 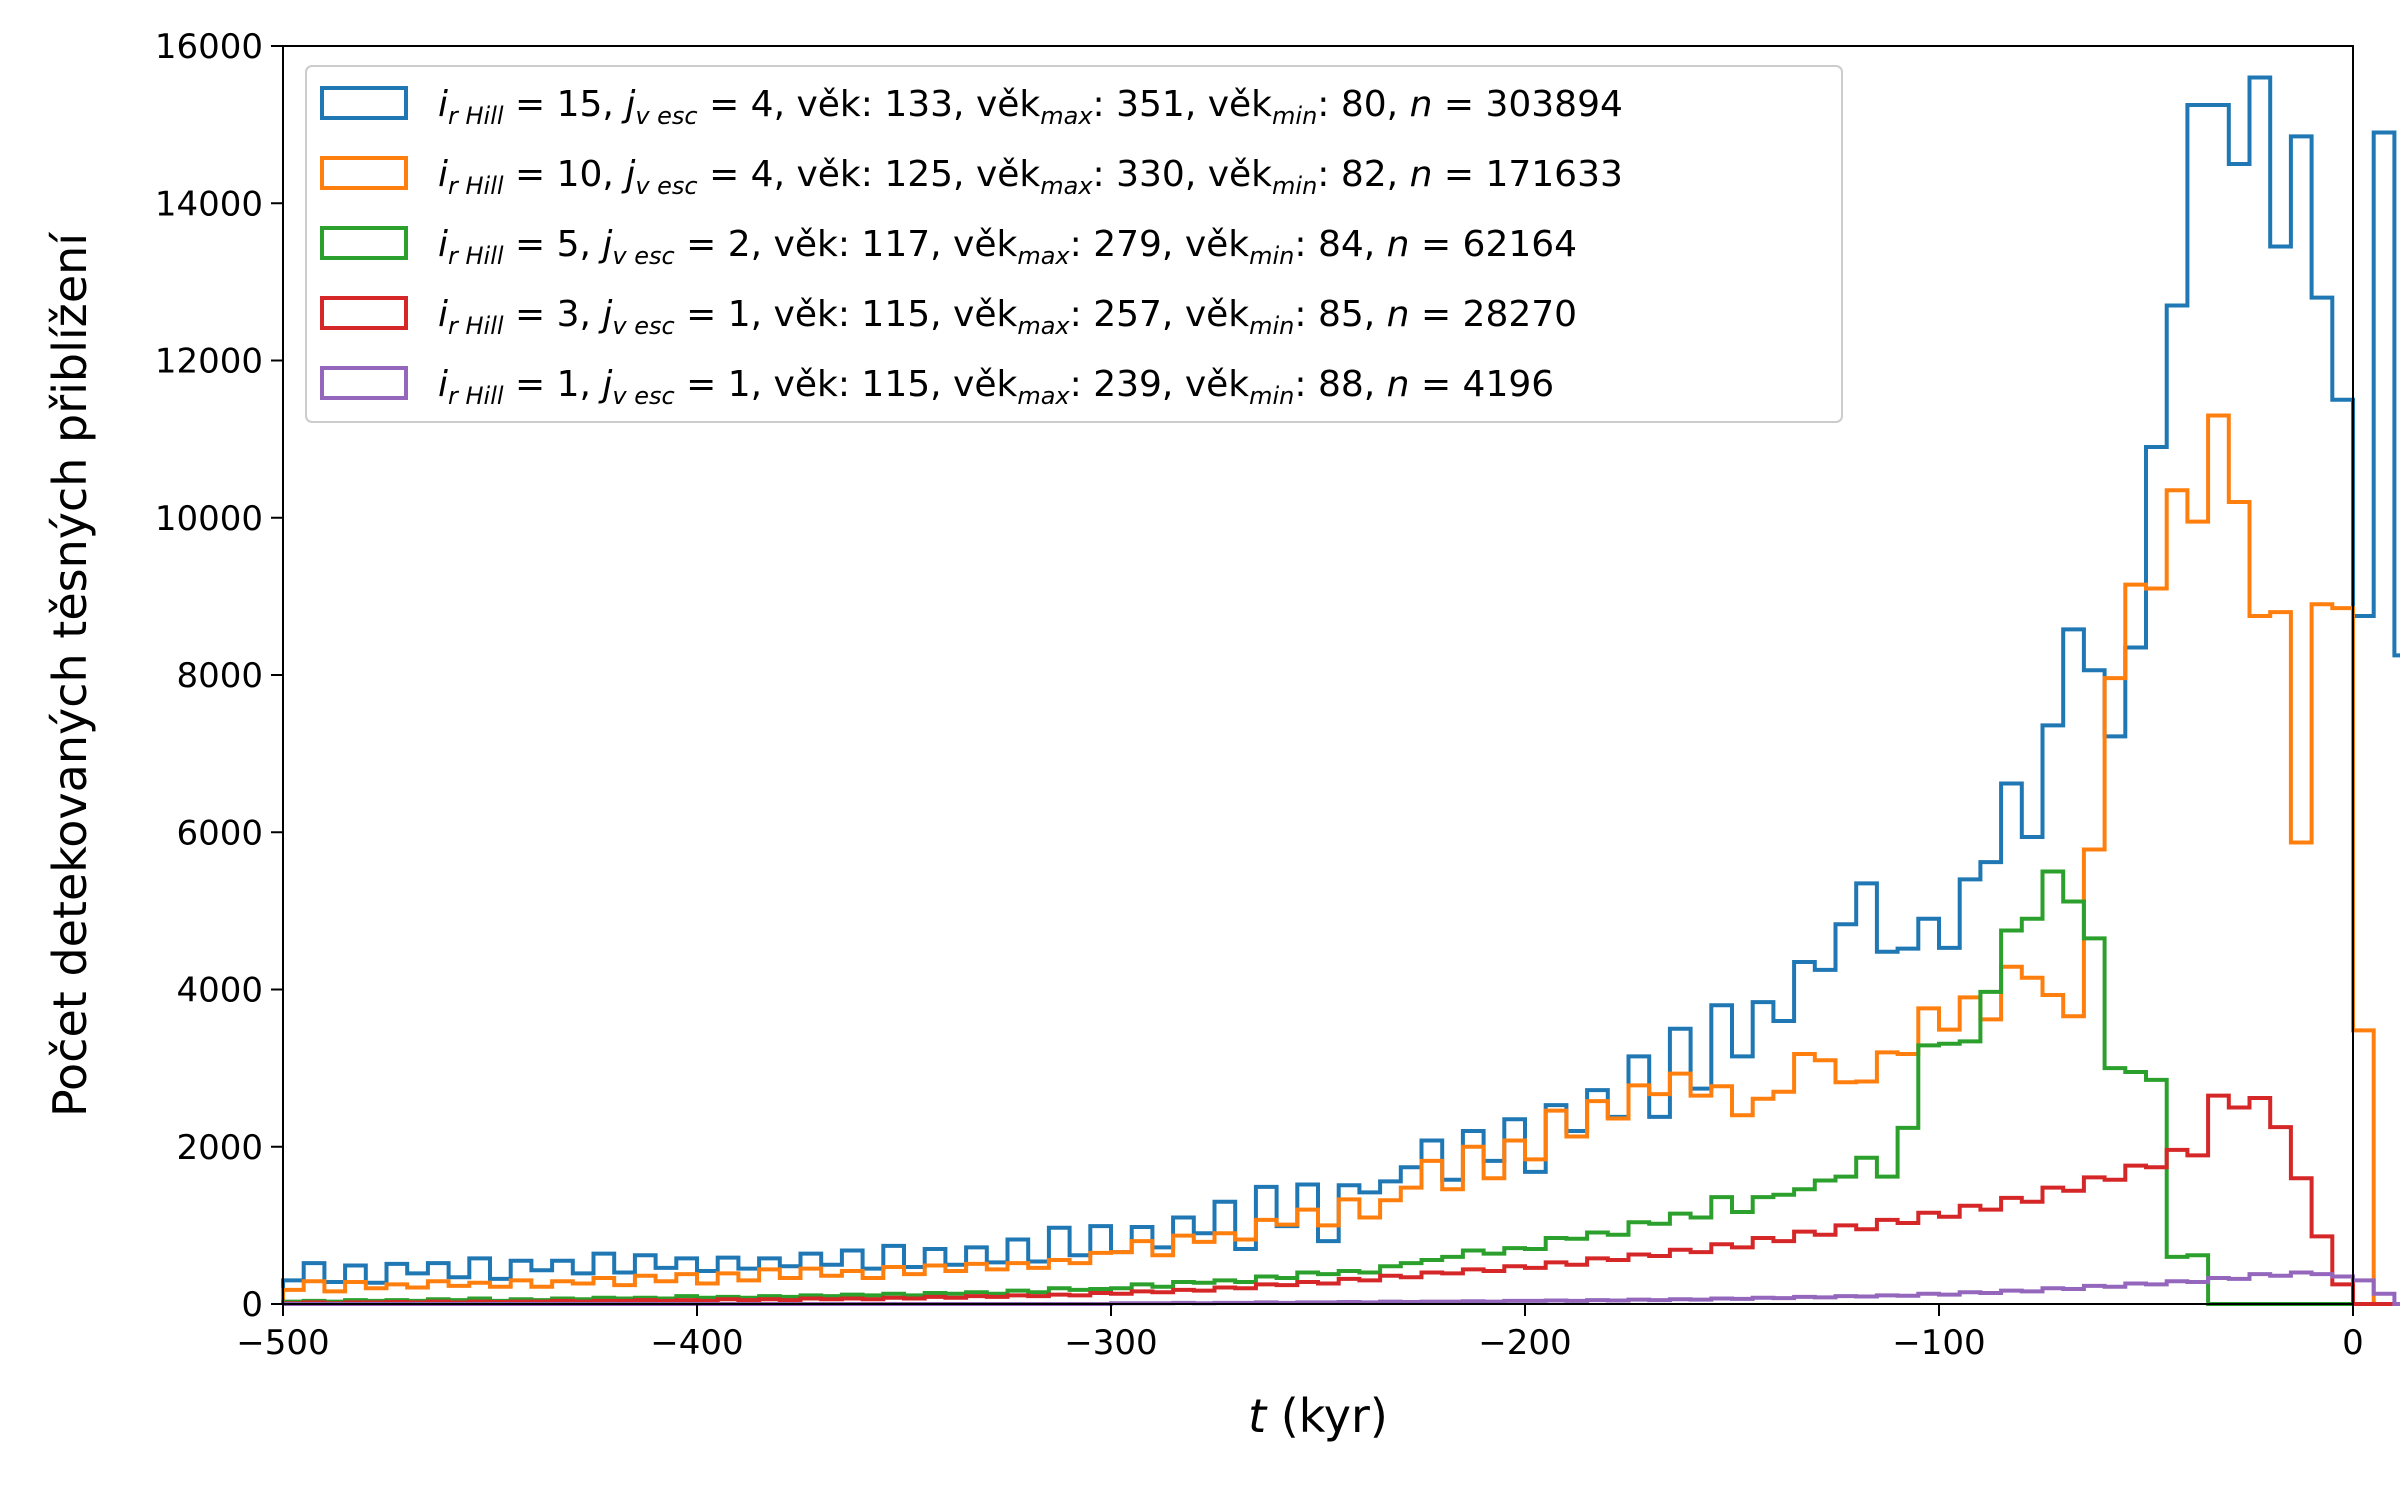 What do you see at coordinates (1110, 1343) in the screenshot?
I see `x-tick-label: −300` at bounding box center [1110, 1343].